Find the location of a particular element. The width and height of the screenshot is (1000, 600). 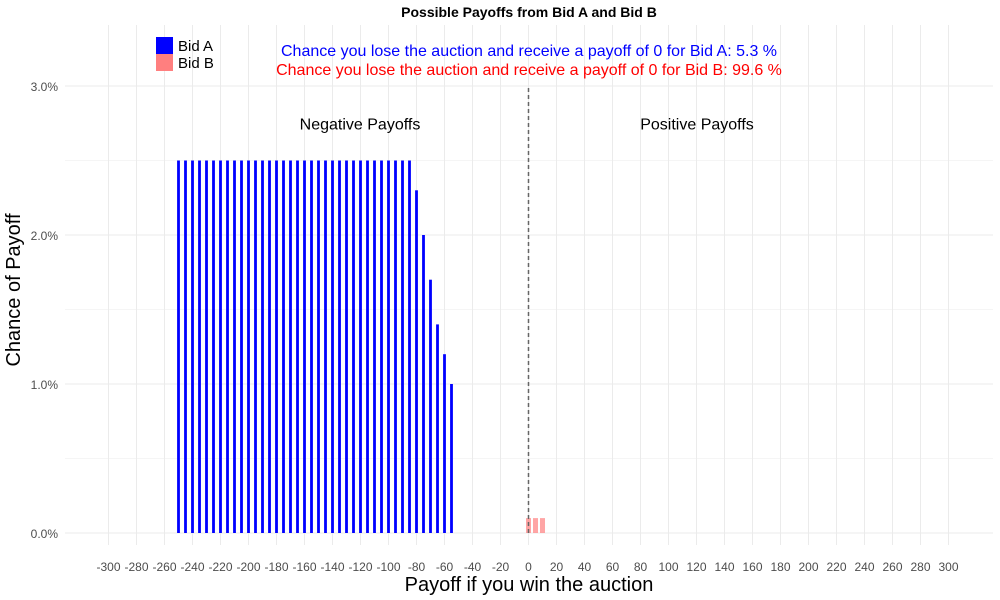

y-tick-label: 2.0% is located at coordinates (45, 236).